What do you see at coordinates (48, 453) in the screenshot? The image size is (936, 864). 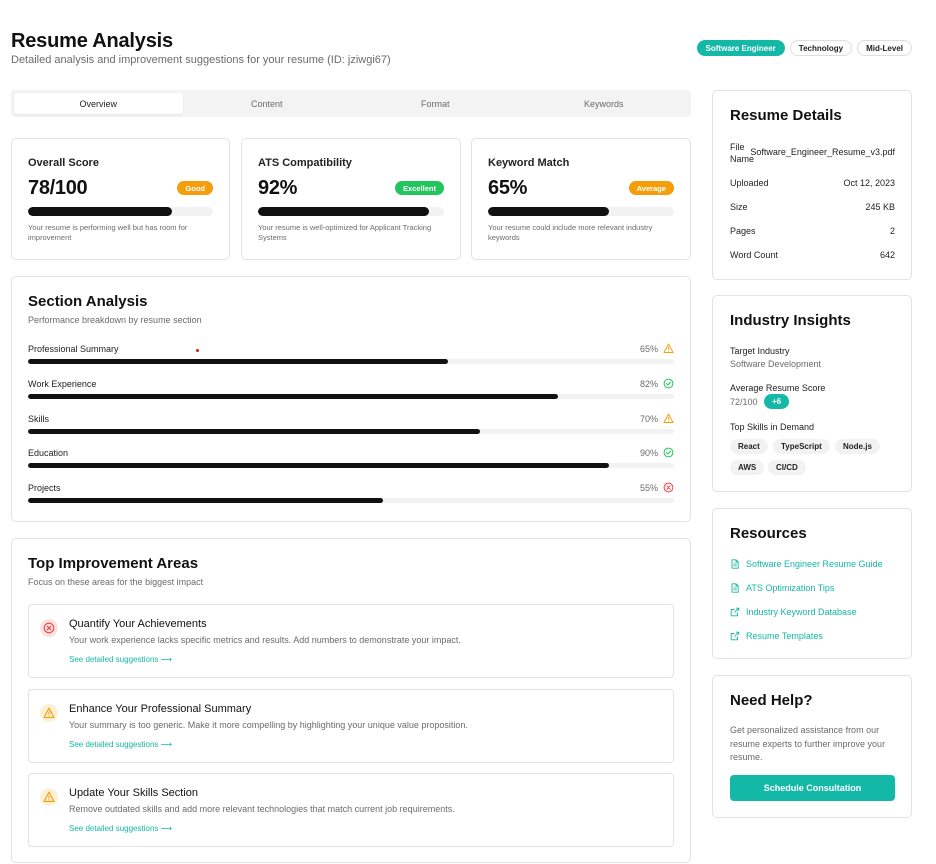 I see `section-label: Education` at bounding box center [48, 453].